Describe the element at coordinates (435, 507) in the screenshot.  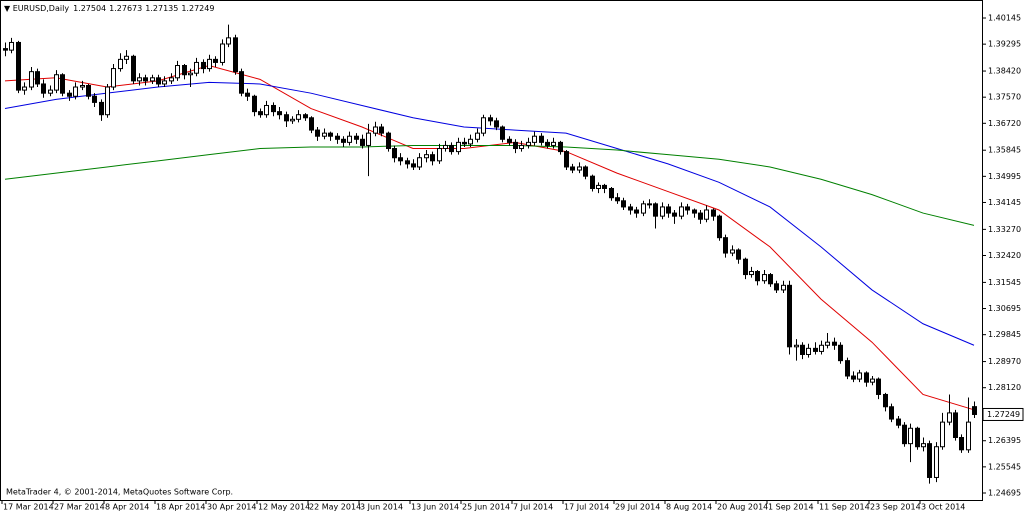
I see `x-tick-label: 13 Jun 2014` at that location.